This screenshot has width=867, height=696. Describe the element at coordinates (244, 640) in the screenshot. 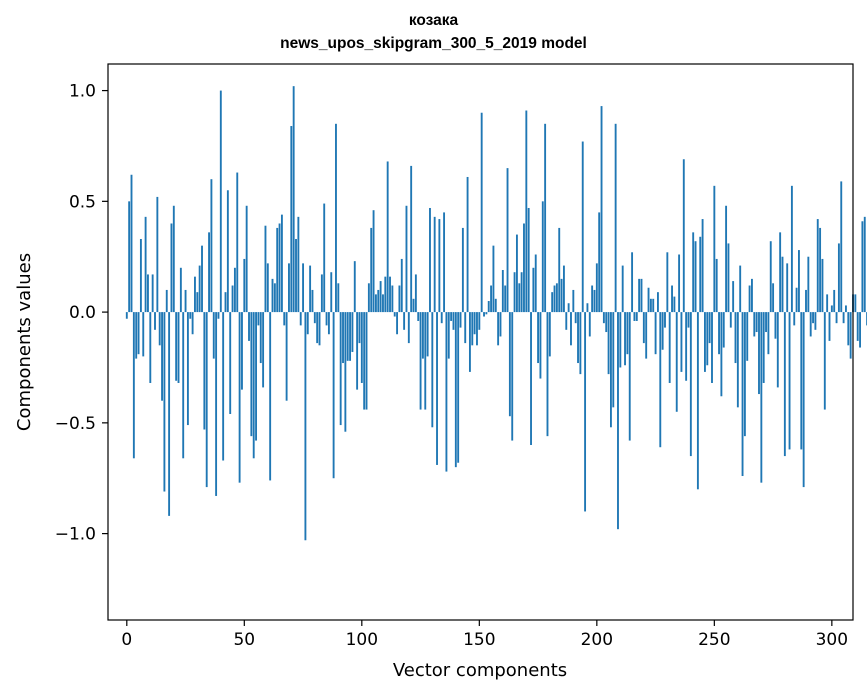

I see `x-tick-label: 50` at that location.